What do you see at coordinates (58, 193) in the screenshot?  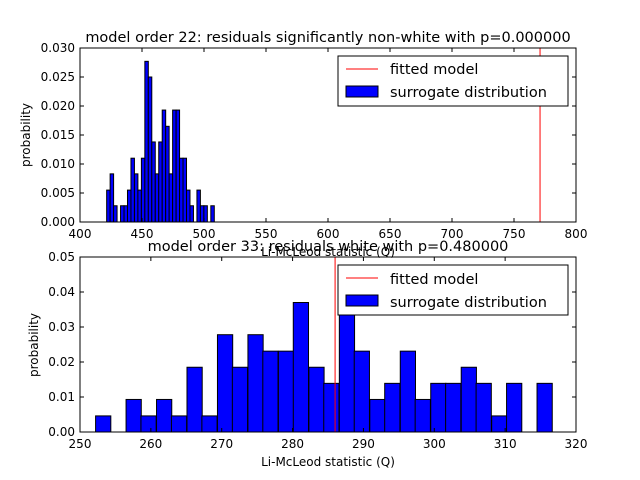 I see `y-tick-label: 0.005` at bounding box center [58, 193].